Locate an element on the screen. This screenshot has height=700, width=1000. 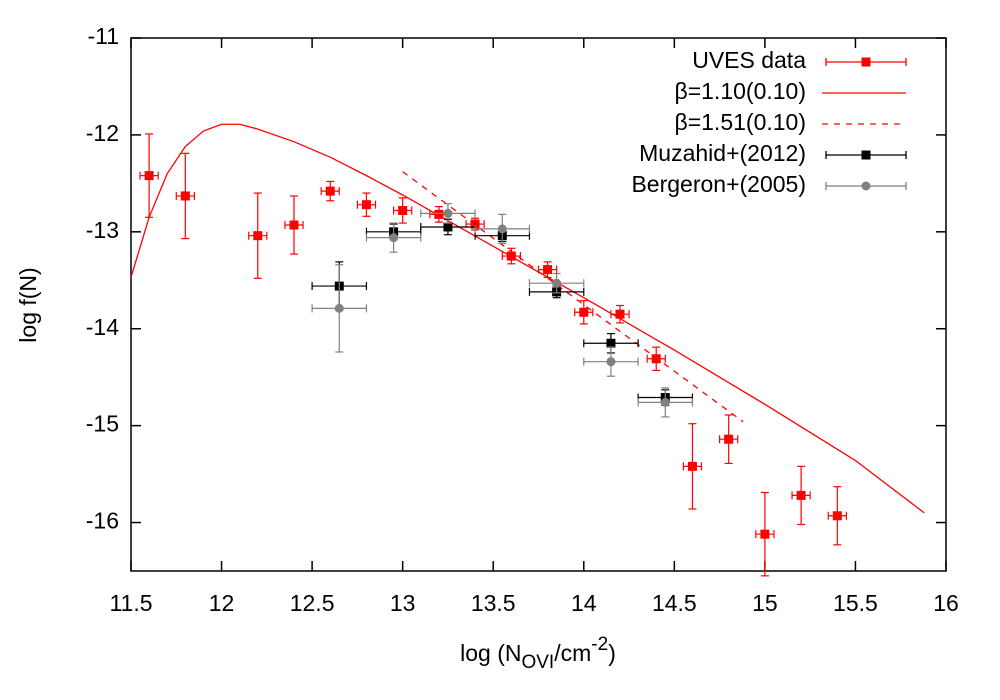
legend-label: Muzahid+(2012) is located at coordinates (722, 153).